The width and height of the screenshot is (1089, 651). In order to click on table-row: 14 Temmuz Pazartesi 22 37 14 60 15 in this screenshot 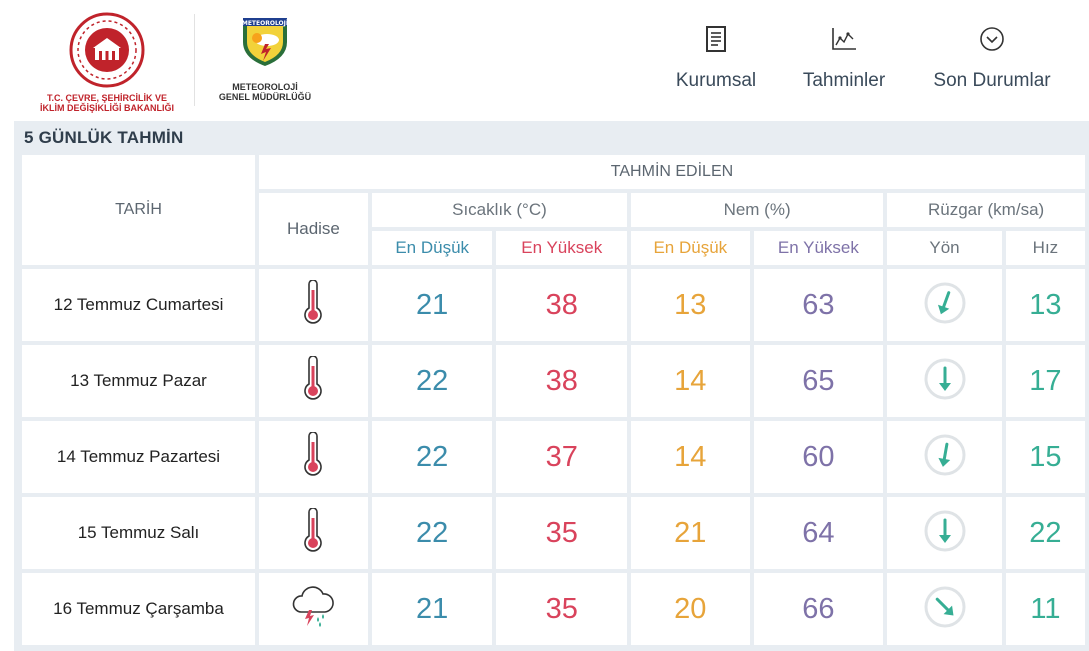, I will do `click(553, 457)`.